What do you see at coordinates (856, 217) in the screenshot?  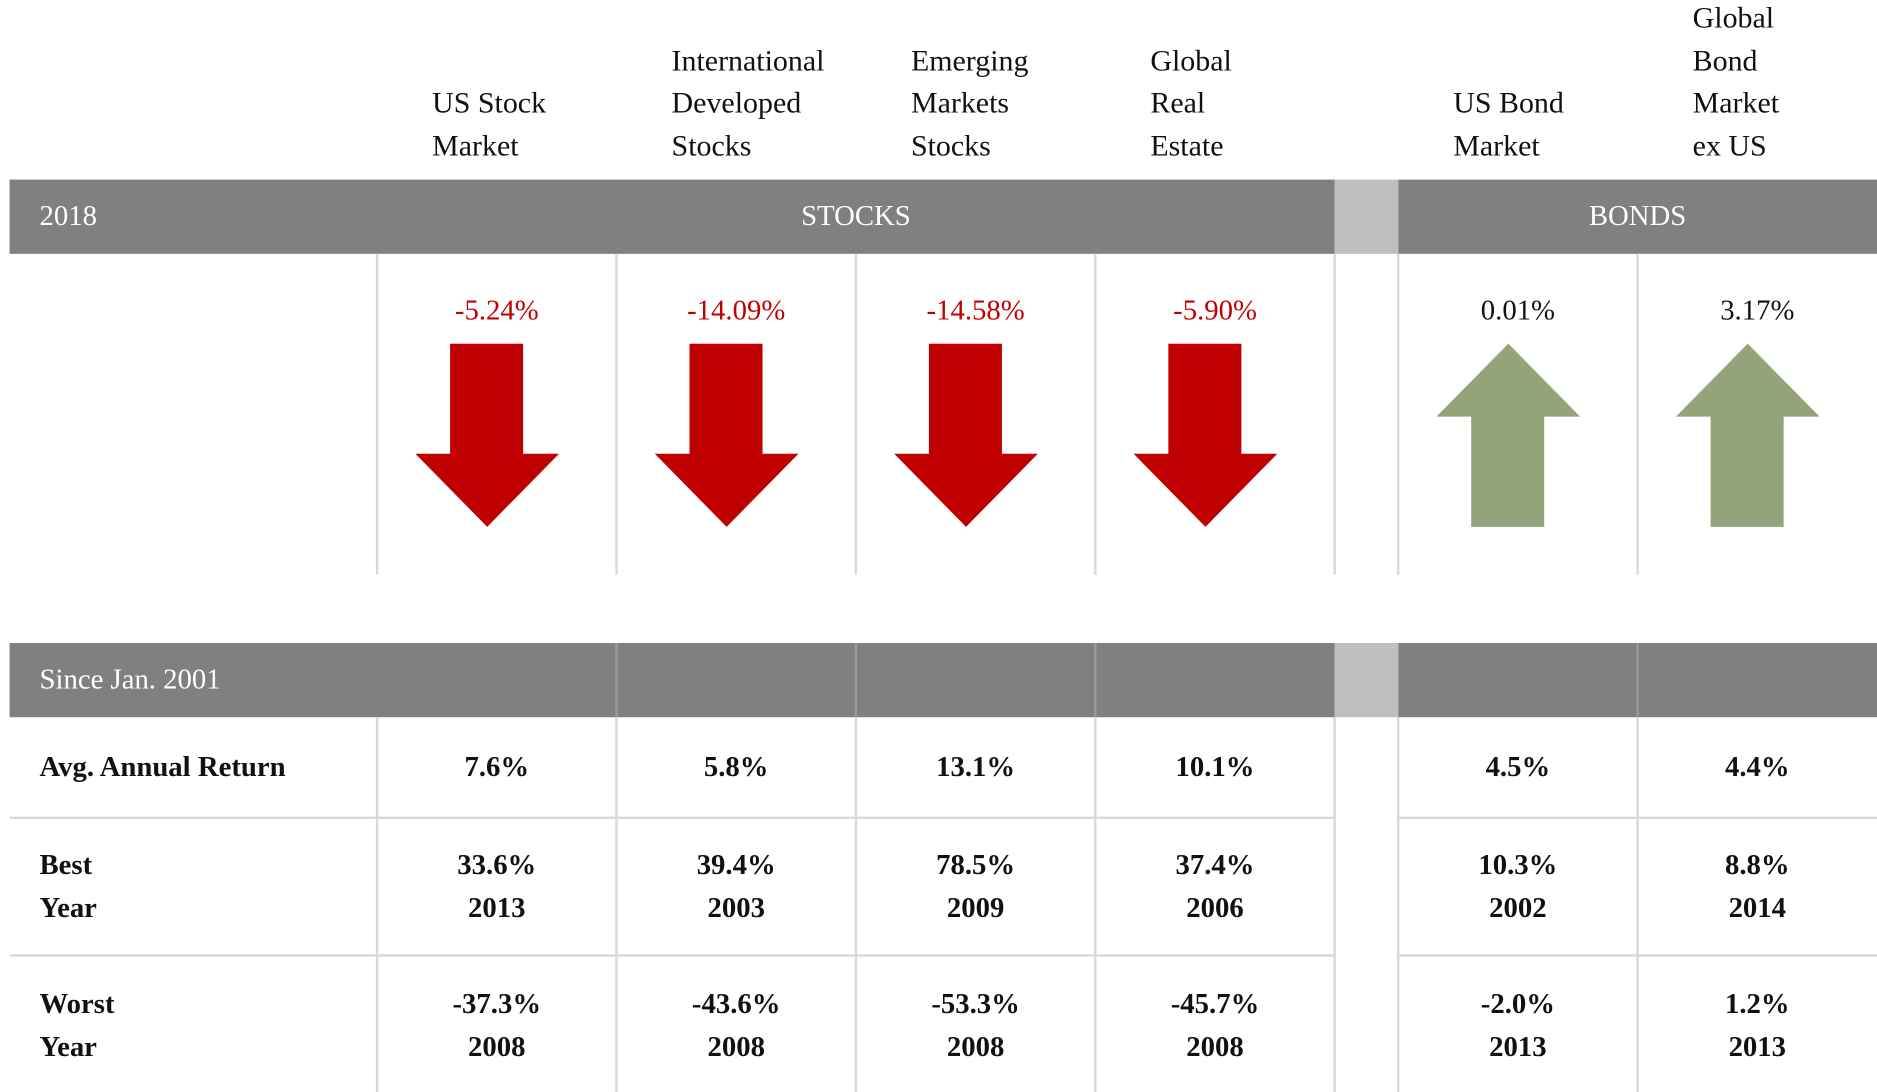 I see `group-label: STOCKS` at bounding box center [856, 217].